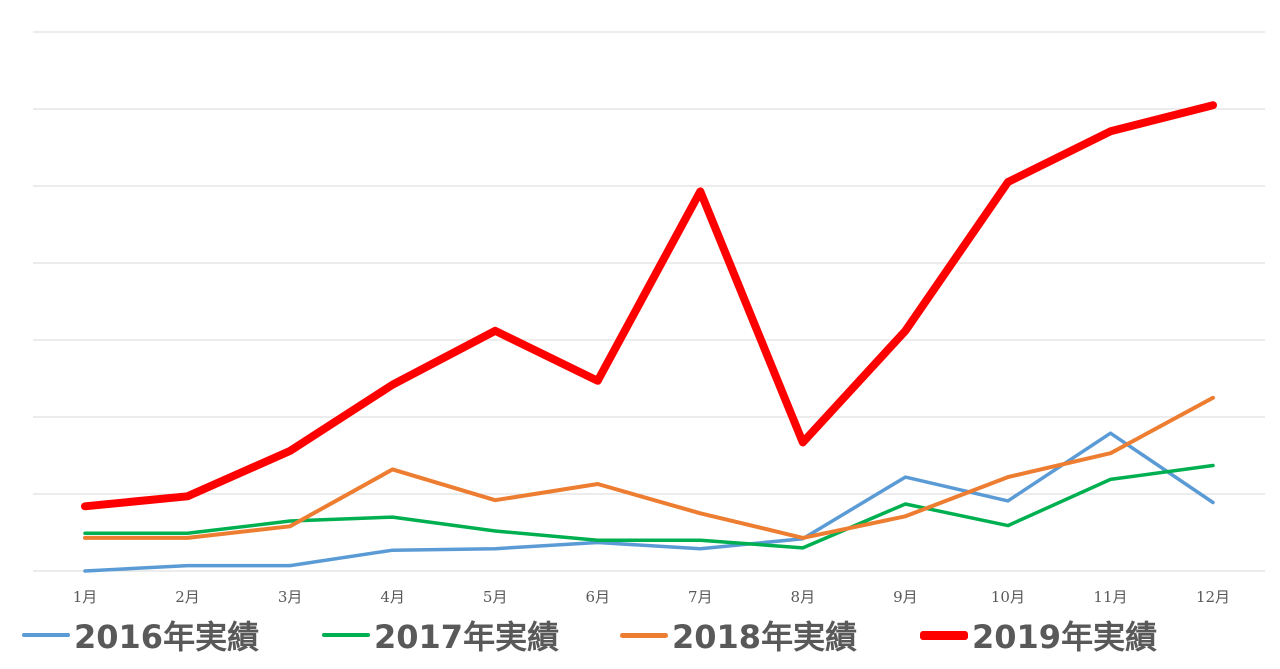 Image resolution: width=1280 pixels, height=669 pixels. I want to click on x-tick-label: 12月, so click(1213, 597).